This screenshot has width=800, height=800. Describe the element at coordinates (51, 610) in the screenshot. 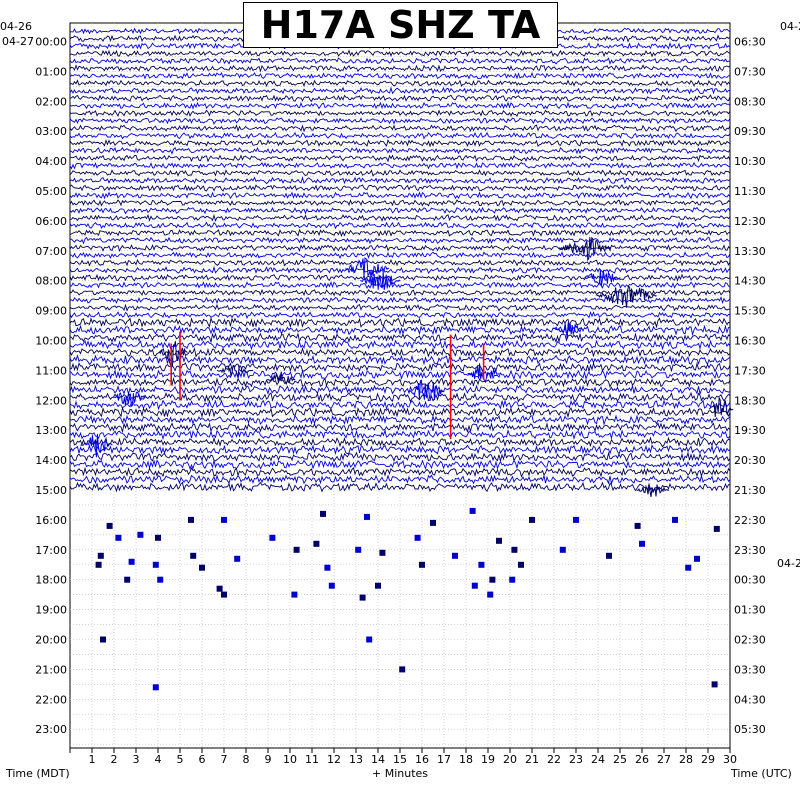

I see `left-hour-label: 19:00` at that location.